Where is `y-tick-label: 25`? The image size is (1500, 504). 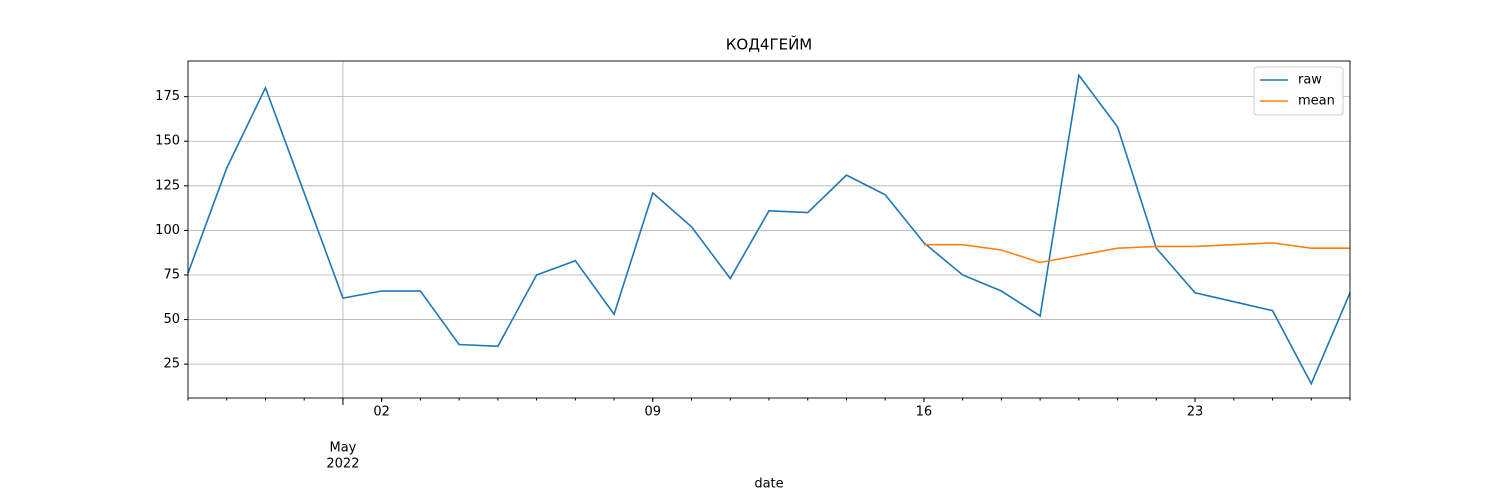 y-tick-label: 25 is located at coordinates (171, 364).